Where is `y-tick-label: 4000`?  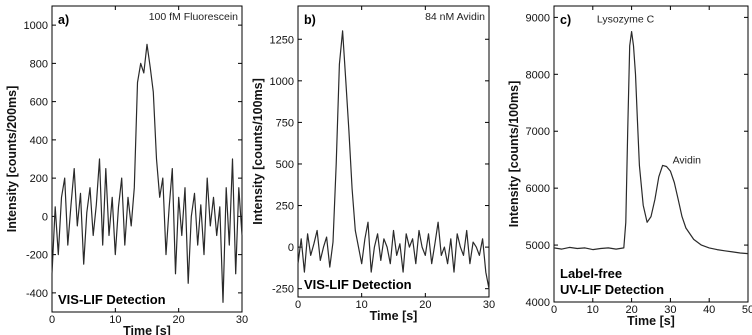
y-tick-label: 4000 is located at coordinates (538, 303).